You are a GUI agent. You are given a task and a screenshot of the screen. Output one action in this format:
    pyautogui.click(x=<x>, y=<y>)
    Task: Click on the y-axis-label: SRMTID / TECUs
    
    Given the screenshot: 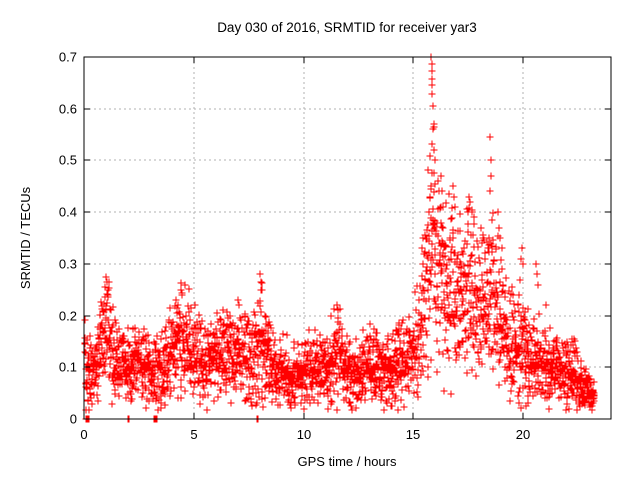 What is the action you would take?
    pyautogui.click(x=25, y=237)
    